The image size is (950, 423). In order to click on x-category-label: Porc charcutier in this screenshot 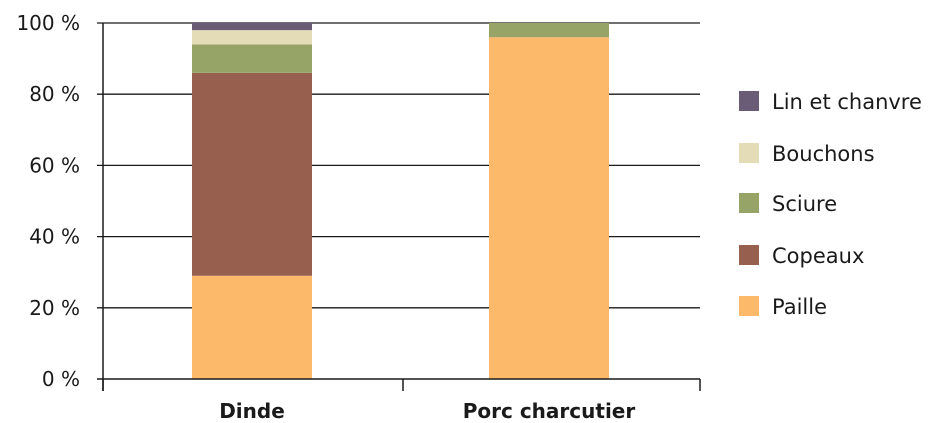, I will do `click(549, 411)`.